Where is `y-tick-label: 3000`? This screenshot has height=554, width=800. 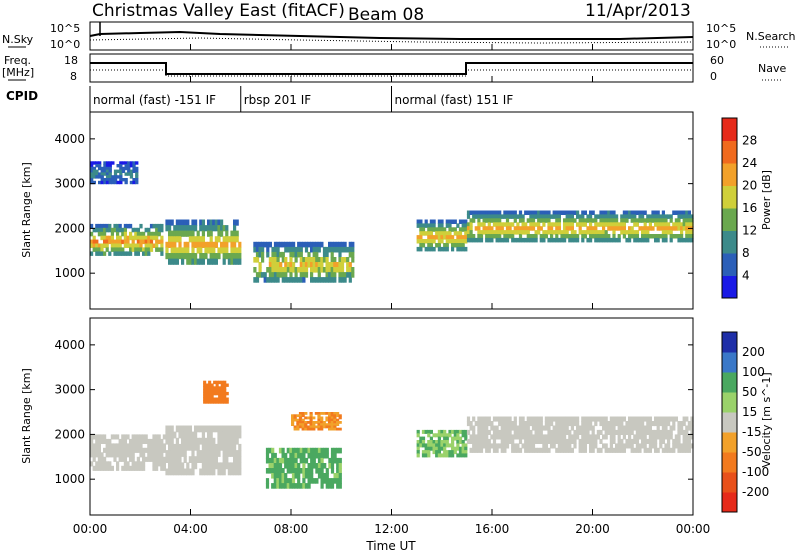 y-tick-label: 3000 is located at coordinates (69, 184).